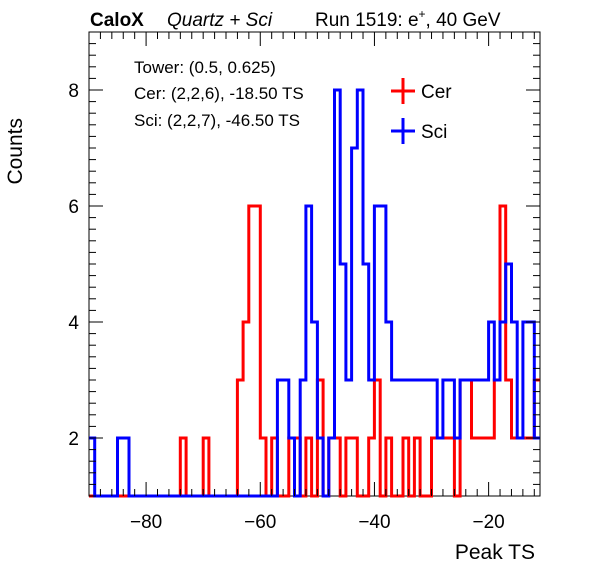 The image size is (596, 572). What do you see at coordinates (403, 91) in the screenshot?
I see `legend-marker-cer` at bounding box center [403, 91].